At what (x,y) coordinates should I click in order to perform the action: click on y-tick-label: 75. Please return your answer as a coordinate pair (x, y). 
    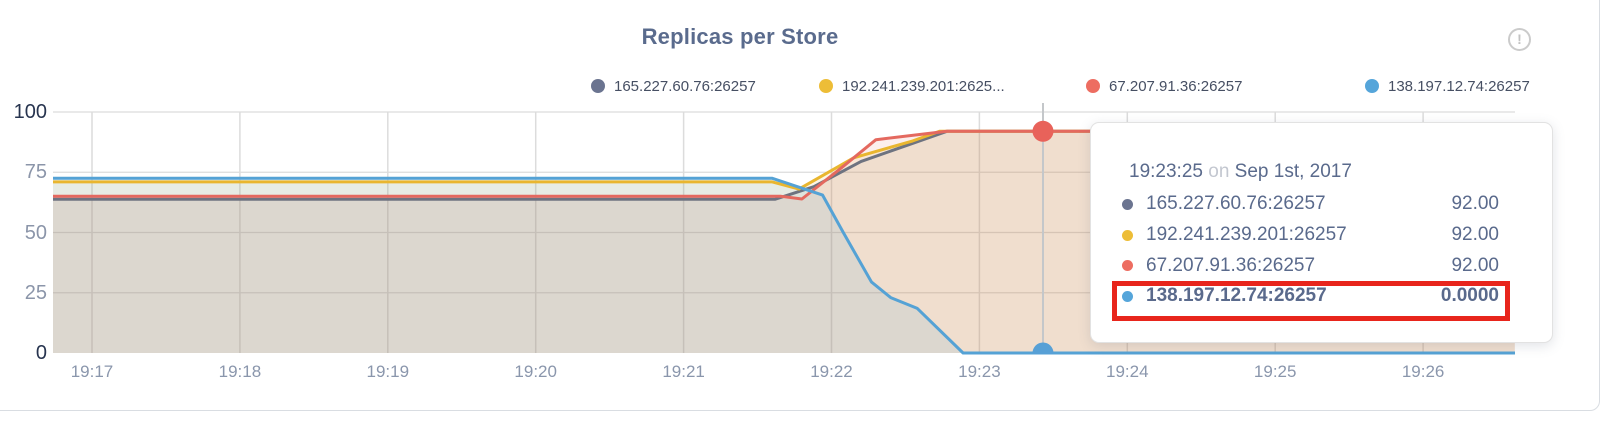
    Looking at the image, I should click on (35, 172).